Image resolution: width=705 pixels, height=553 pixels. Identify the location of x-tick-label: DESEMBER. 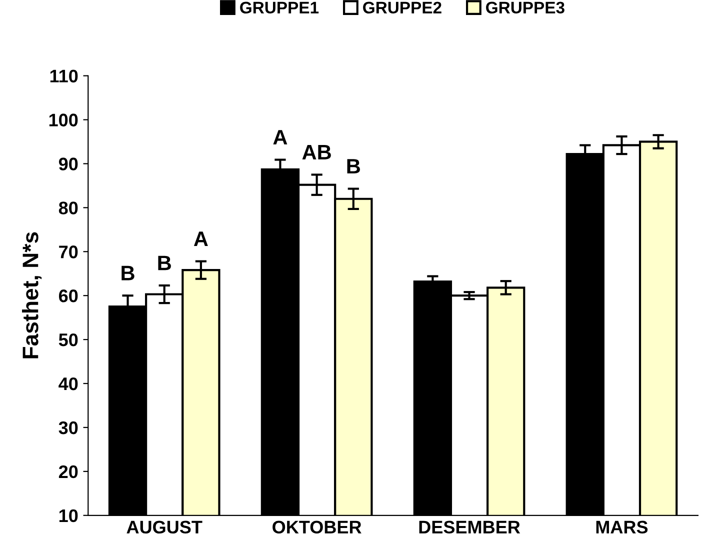
(469, 527).